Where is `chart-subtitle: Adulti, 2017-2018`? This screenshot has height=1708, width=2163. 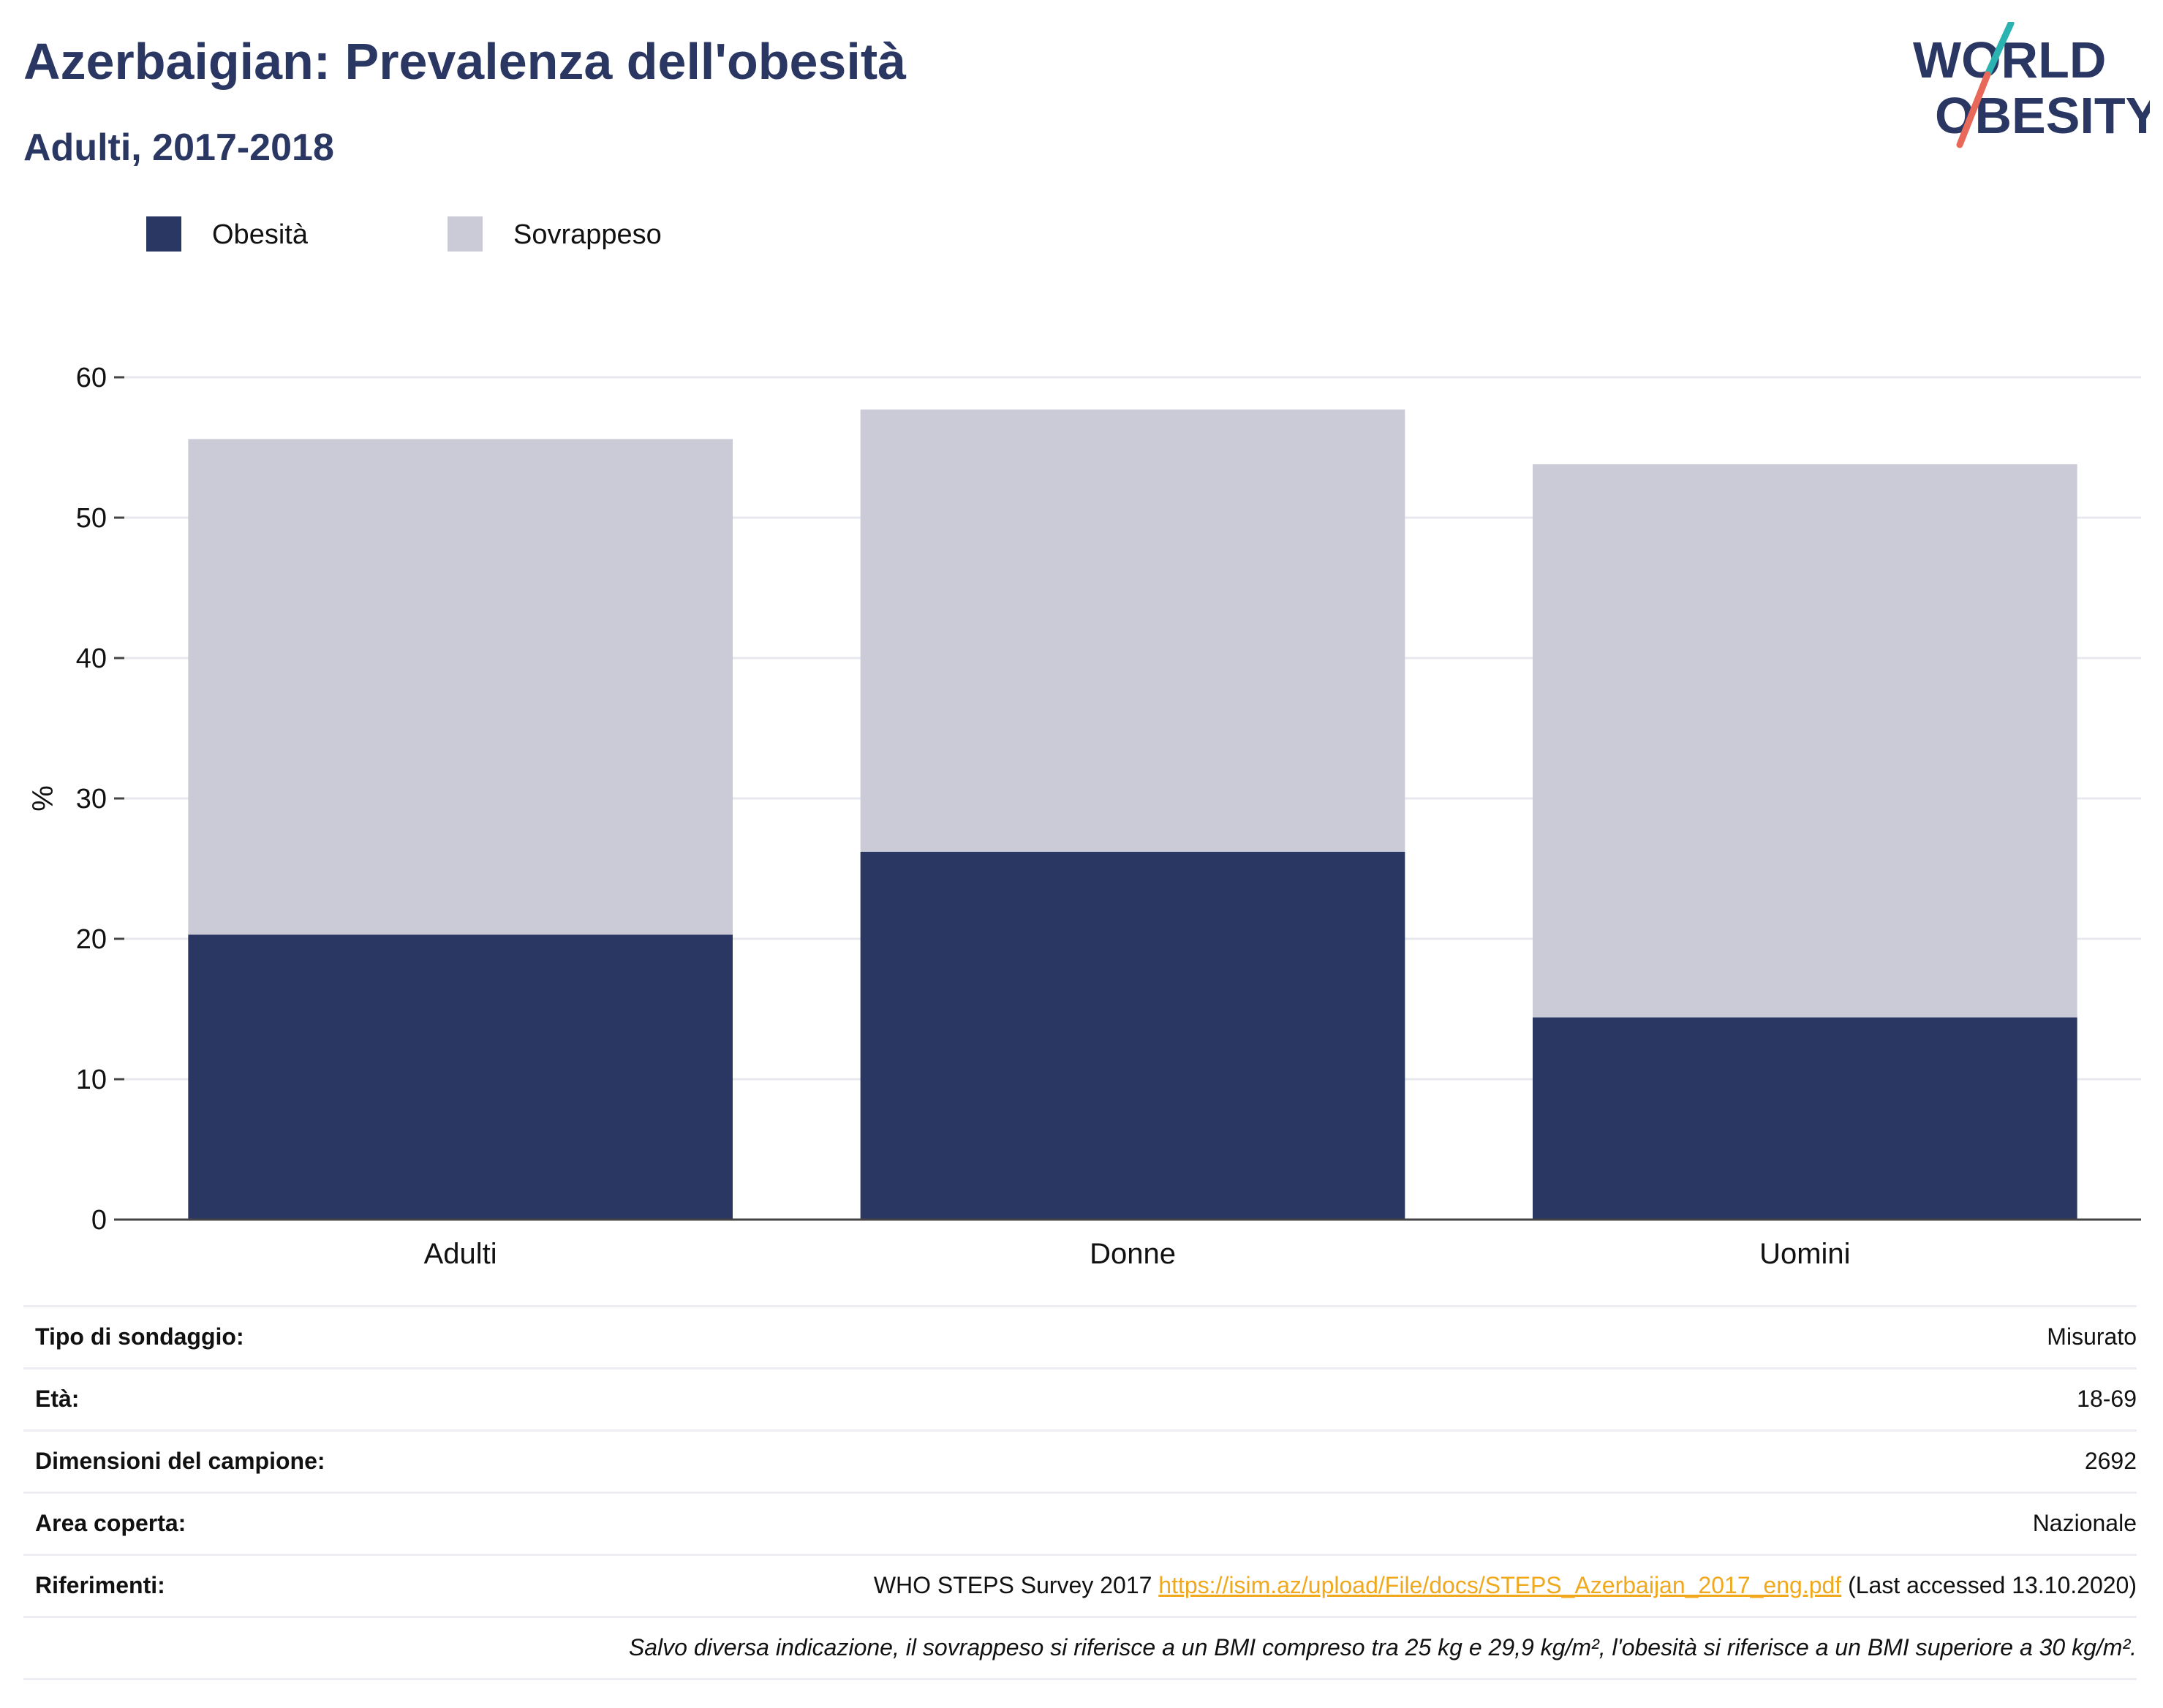
chart-subtitle: Adulti, 2017-2018 is located at coordinates (178, 147).